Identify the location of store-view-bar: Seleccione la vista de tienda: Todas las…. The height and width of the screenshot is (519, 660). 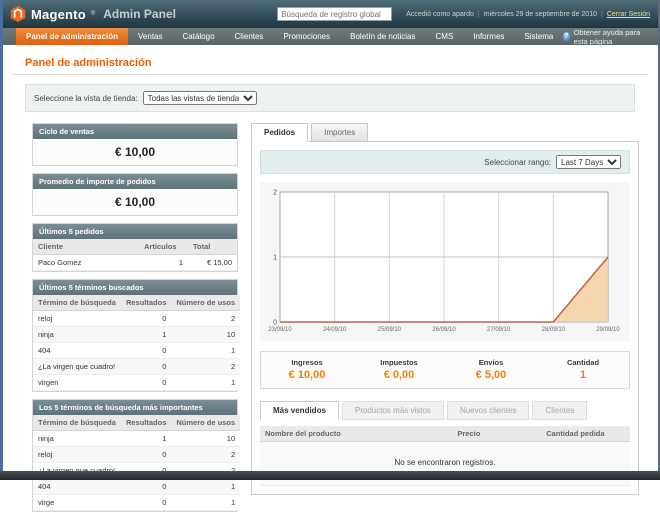
(330, 98).